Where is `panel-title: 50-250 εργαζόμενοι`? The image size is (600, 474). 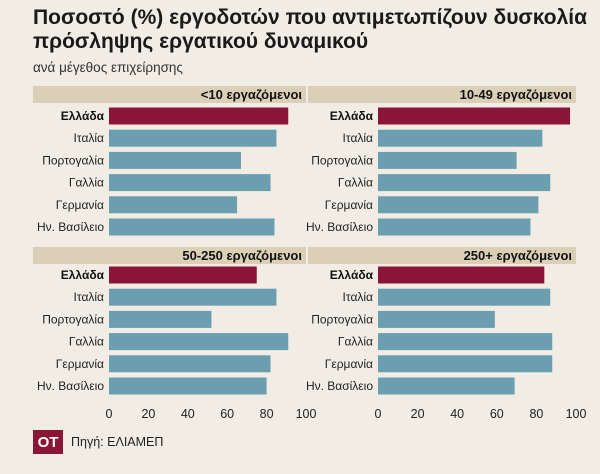 panel-title: 50-250 εργαζόμενοι is located at coordinates (242, 255).